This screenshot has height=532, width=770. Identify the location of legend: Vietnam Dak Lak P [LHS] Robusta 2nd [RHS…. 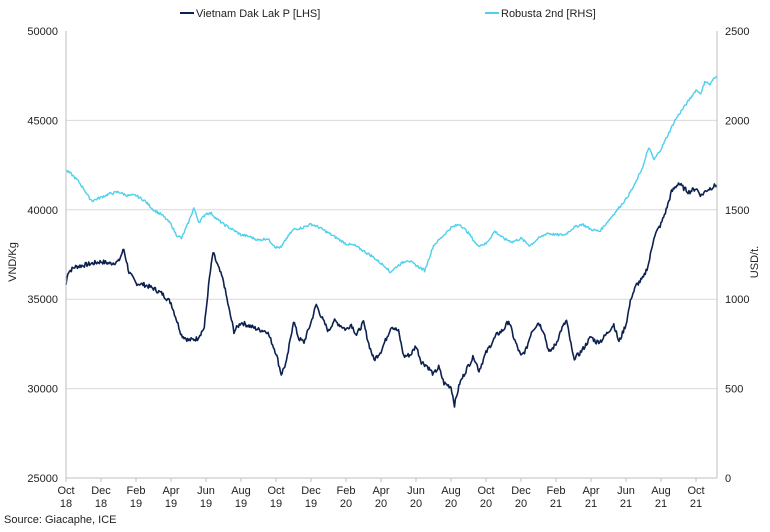
(388, 14).